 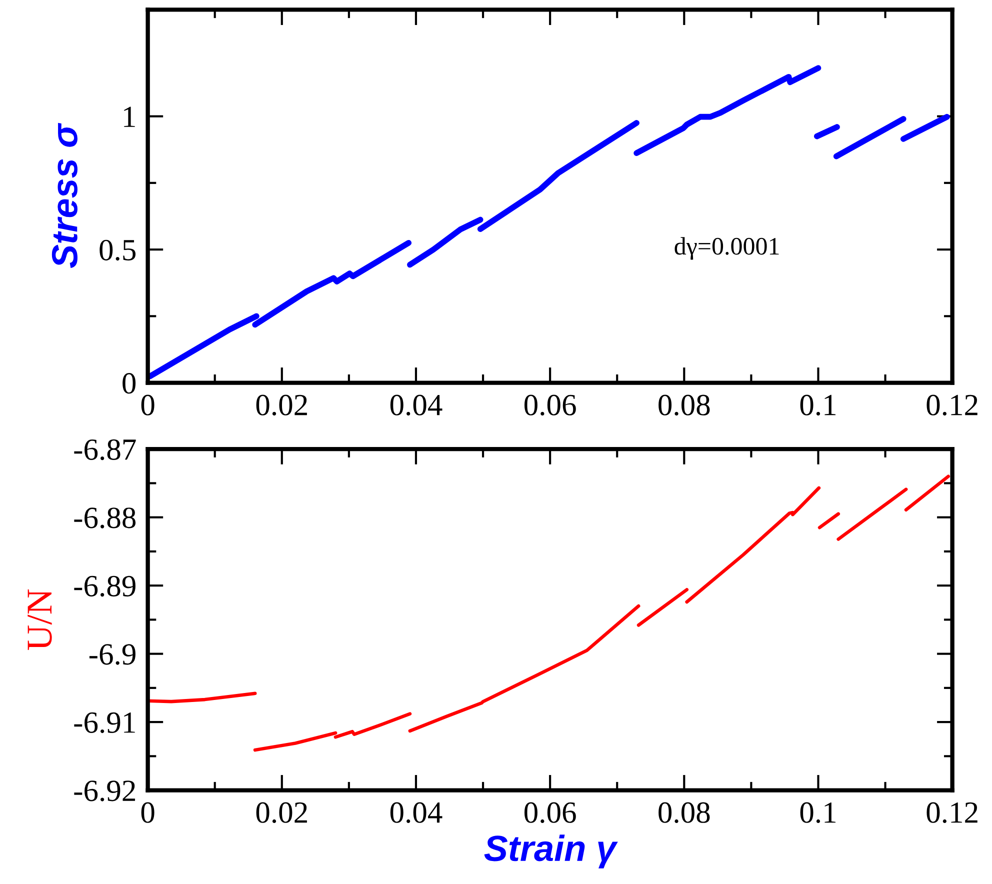 What do you see at coordinates (105, 518) in the screenshot?
I see `y-tick-label: -6.88` at bounding box center [105, 518].